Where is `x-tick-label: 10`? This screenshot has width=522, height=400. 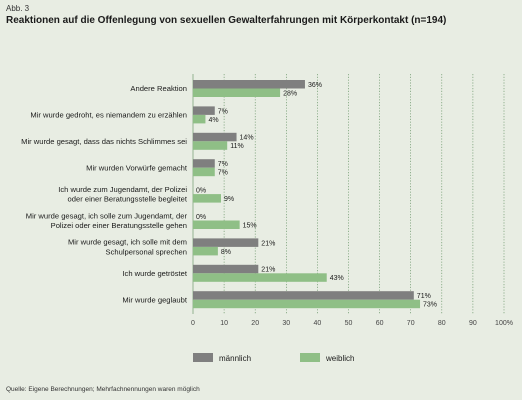
x-tick-label: 10 is located at coordinates (224, 323).